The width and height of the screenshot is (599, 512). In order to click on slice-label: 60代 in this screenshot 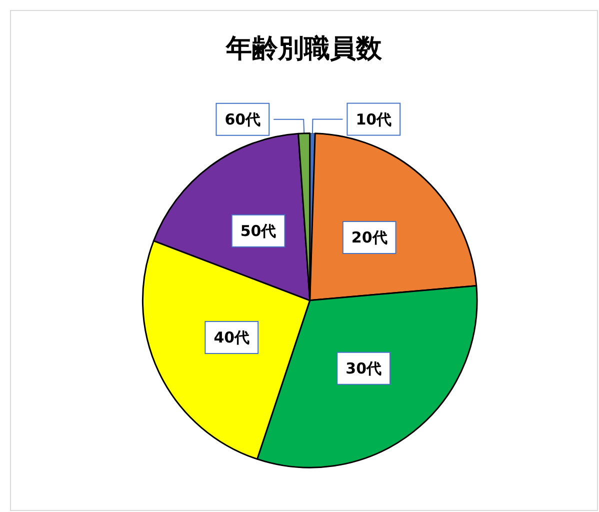, I will do `click(242, 119)`.